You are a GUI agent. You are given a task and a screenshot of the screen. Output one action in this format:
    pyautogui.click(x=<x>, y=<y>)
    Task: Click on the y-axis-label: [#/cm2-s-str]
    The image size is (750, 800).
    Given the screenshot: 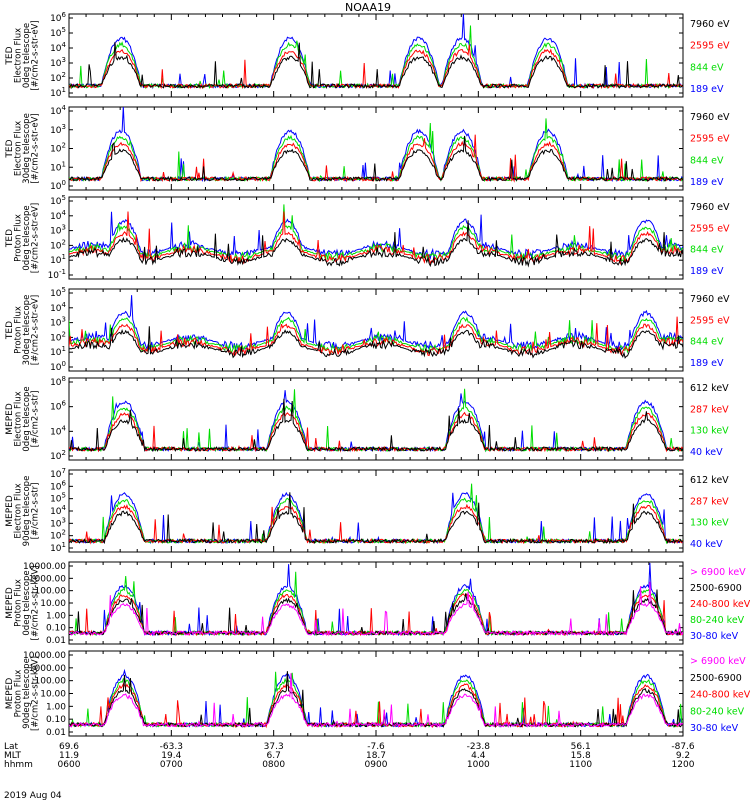 What is the action you would take?
    pyautogui.click(x=36, y=419)
    